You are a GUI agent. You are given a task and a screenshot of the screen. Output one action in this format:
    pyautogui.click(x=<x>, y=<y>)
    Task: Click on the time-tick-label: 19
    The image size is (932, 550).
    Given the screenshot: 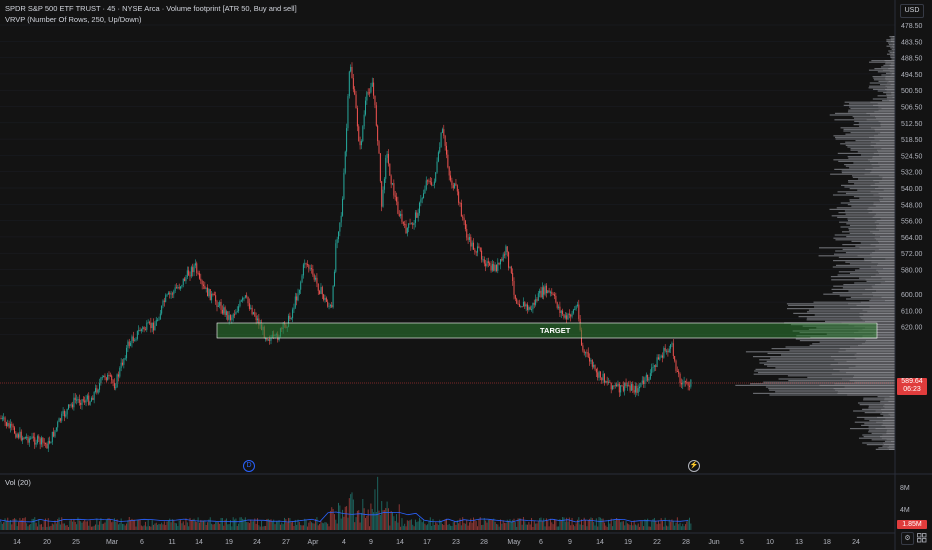 What is the action you would take?
    pyautogui.click(x=229, y=542)
    